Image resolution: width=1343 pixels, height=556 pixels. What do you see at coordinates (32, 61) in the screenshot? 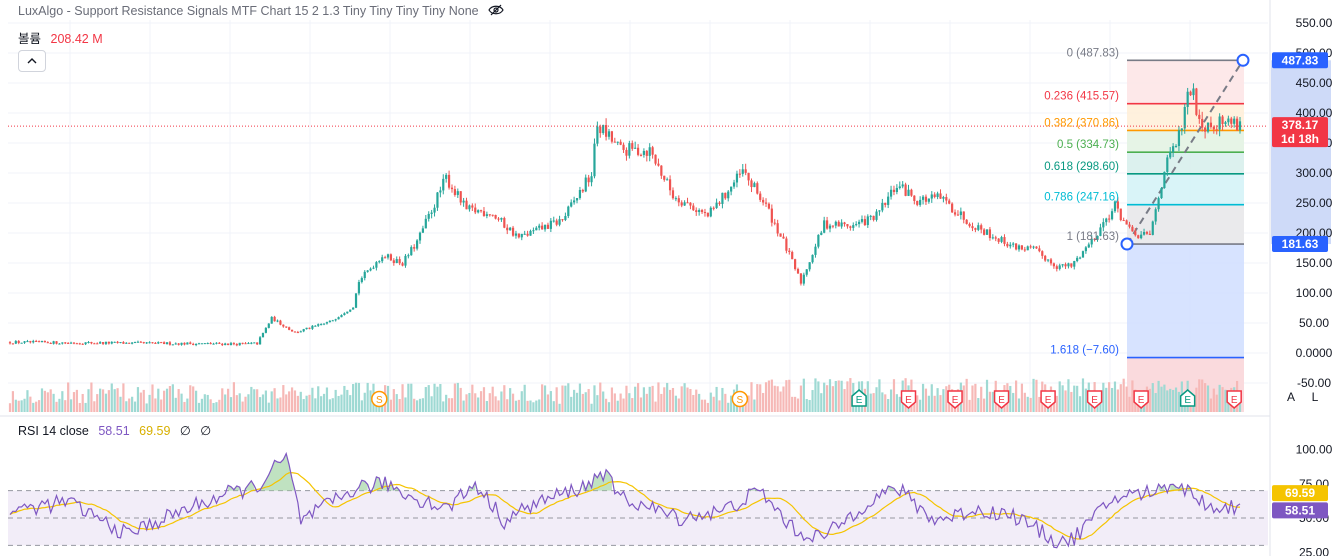
I see `collapse-legend-button` at bounding box center [32, 61].